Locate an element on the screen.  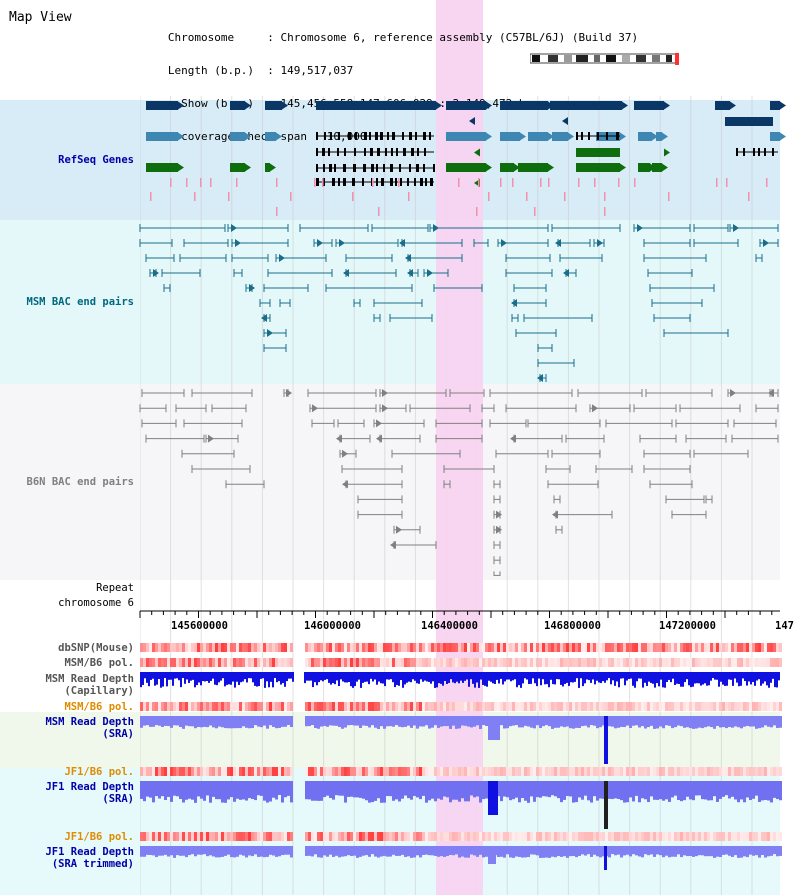
jf1-depth-sra-label: JF1 Read Depth is located at coordinates (89, 787).